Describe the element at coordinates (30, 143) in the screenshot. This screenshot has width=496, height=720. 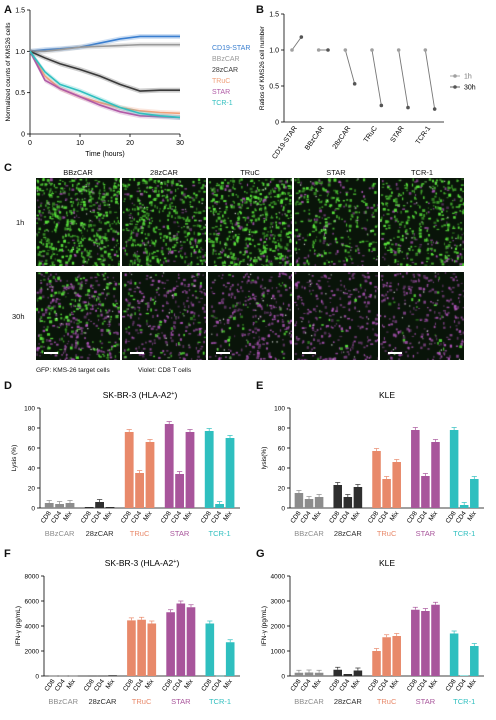
I see `x-tick-label: 0` at that location.